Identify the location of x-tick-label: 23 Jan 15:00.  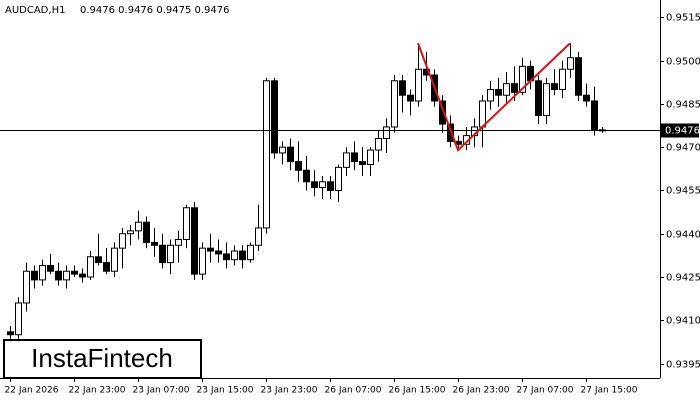
(225, 391).